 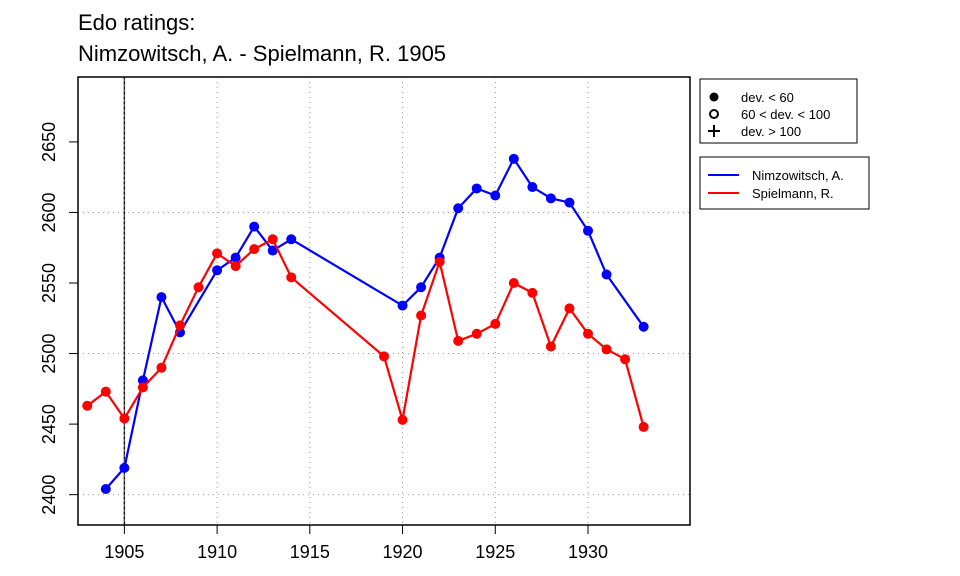 What do you see at coordinates (625, 359) in the screenshot?
I see `data-point-1-1932` at bounding box center [625, 359].